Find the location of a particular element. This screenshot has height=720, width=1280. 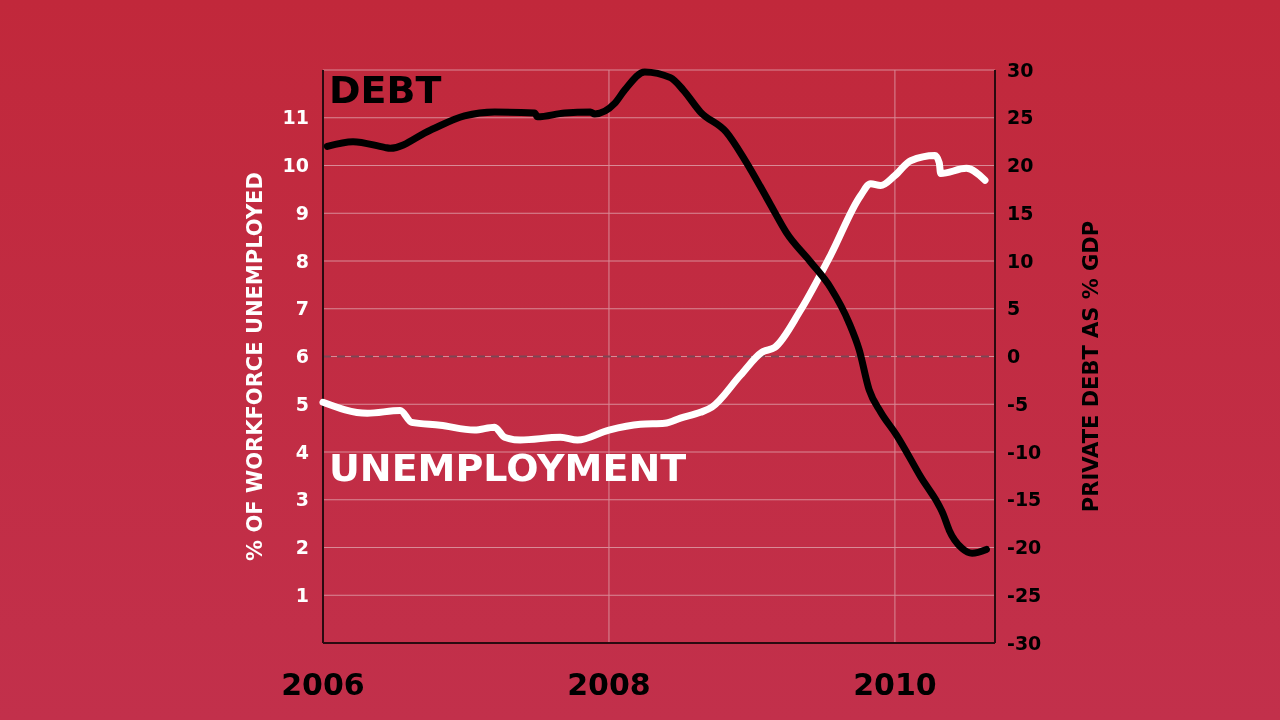

y2-tick-label: -5 is located at coordinates (1018, 403).